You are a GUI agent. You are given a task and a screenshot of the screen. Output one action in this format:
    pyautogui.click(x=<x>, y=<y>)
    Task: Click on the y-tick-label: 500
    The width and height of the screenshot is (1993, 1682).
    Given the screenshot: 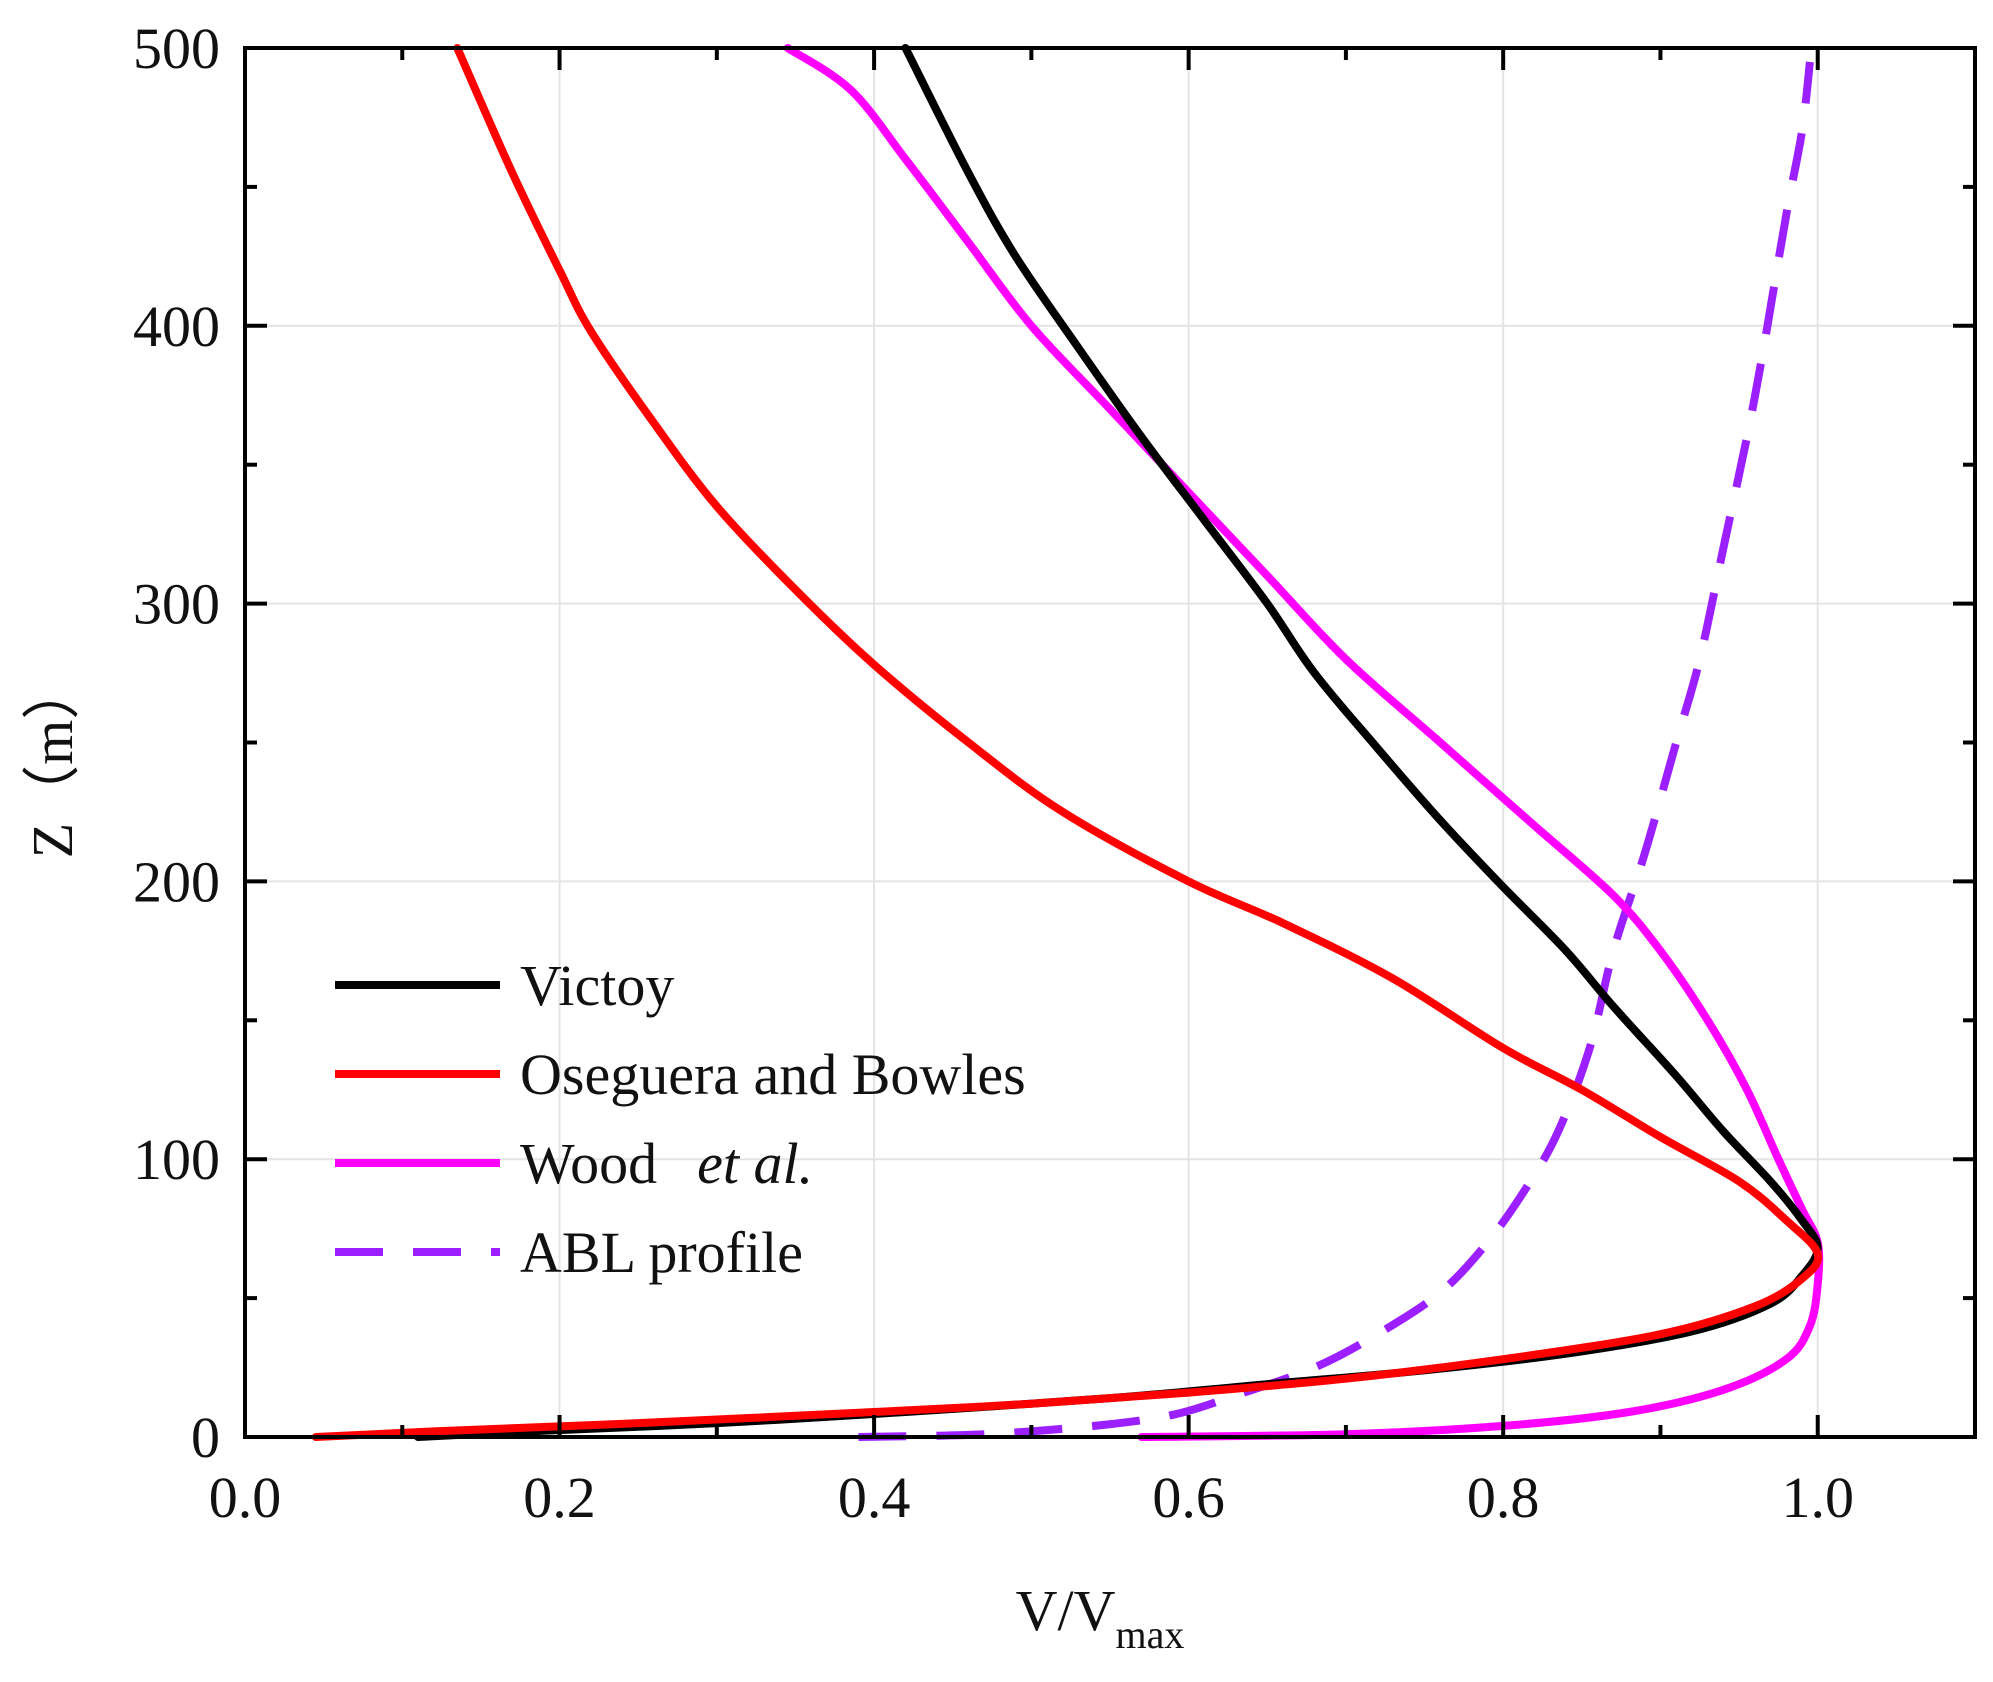 What is the action you would take?
    pyautogui.click(x=176, y=48)
    